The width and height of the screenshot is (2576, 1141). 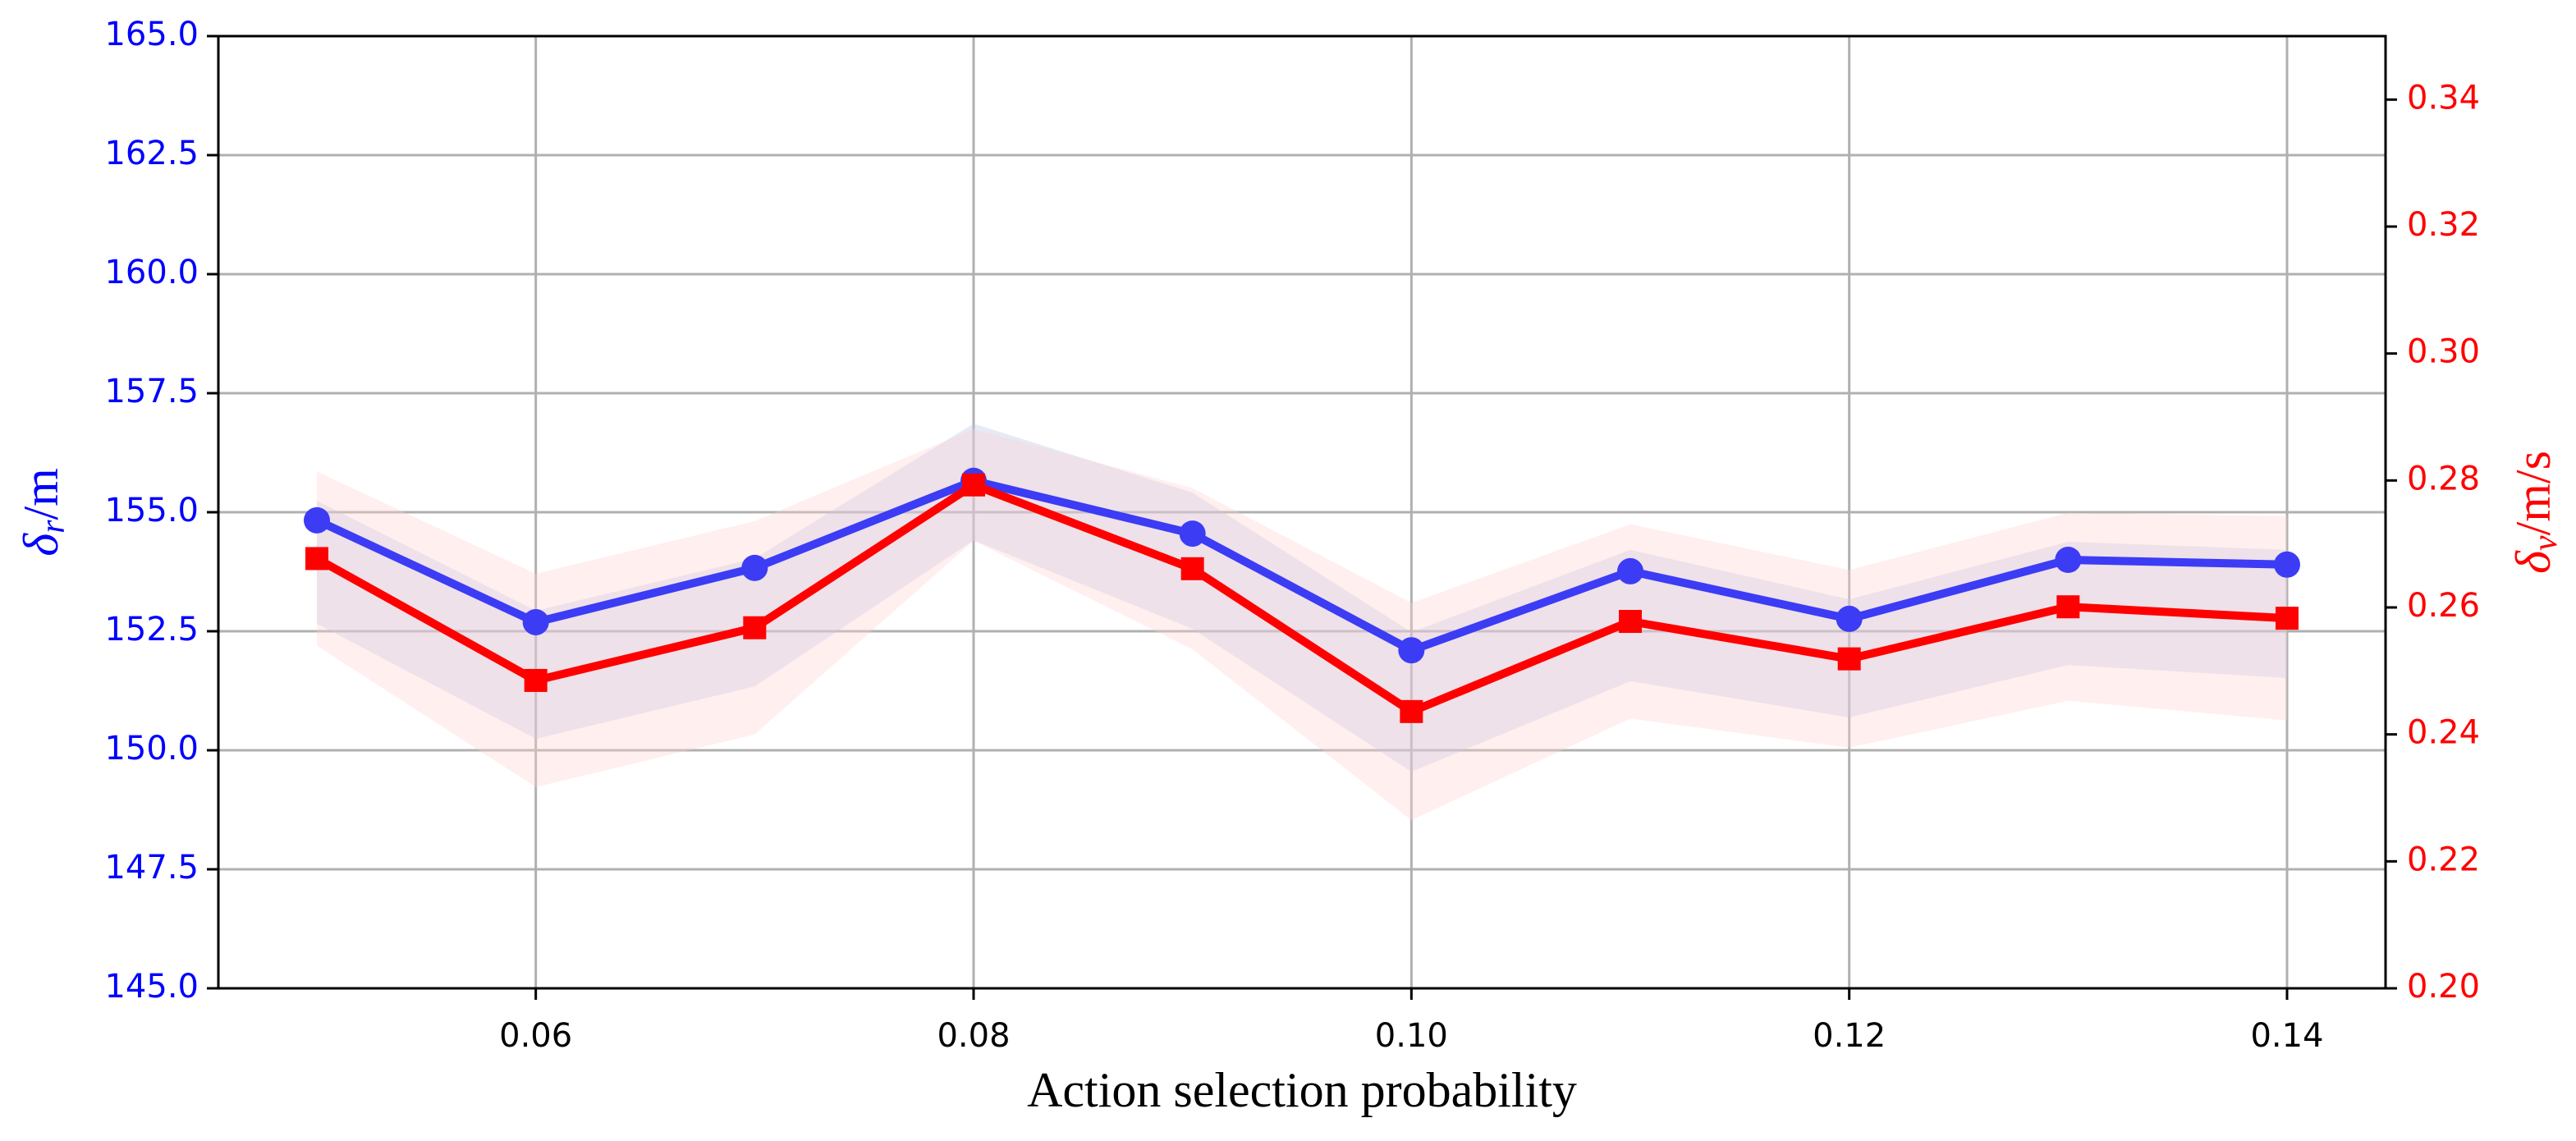 What do you see at coordinates (152, 510) in the screenshot?
I see `y-tick-label: 155.0` at bounding box center [152, 510].